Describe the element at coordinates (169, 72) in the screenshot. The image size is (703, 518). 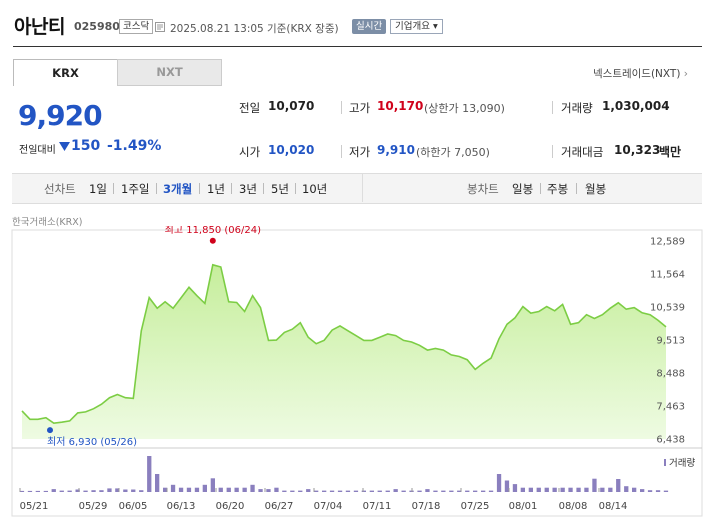
I see `tab-nxt: NXT` at that location.